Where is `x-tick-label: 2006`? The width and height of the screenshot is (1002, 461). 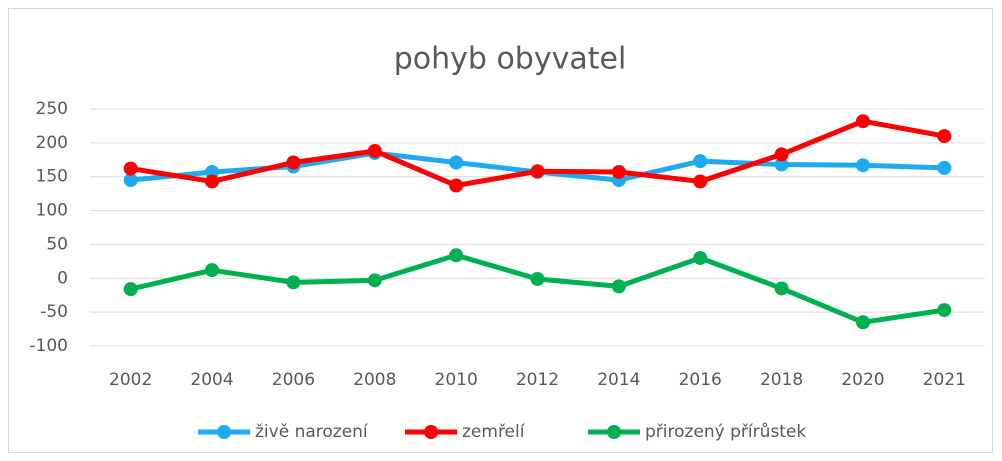
x-tick-label: 2006 is located at coordinates (293, 380).